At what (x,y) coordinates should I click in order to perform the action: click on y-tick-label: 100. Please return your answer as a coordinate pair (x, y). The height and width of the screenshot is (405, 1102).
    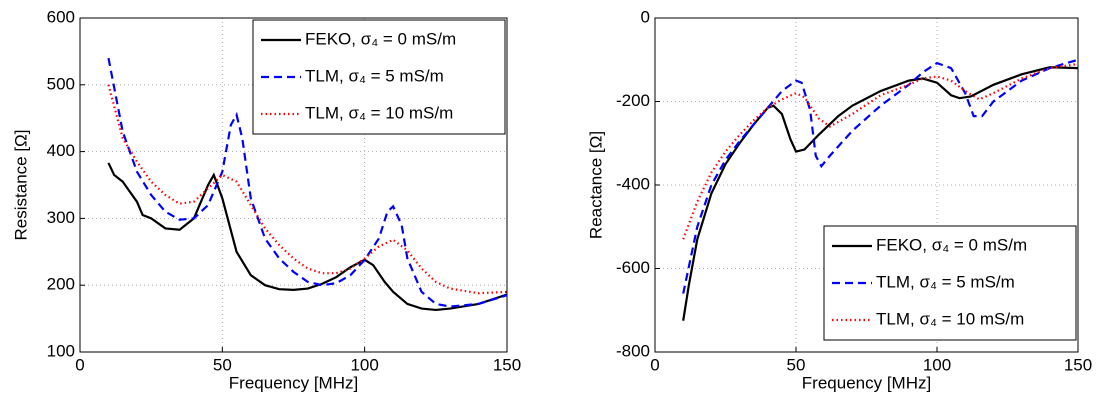
    Looking at the image, I should click on (61, 350).